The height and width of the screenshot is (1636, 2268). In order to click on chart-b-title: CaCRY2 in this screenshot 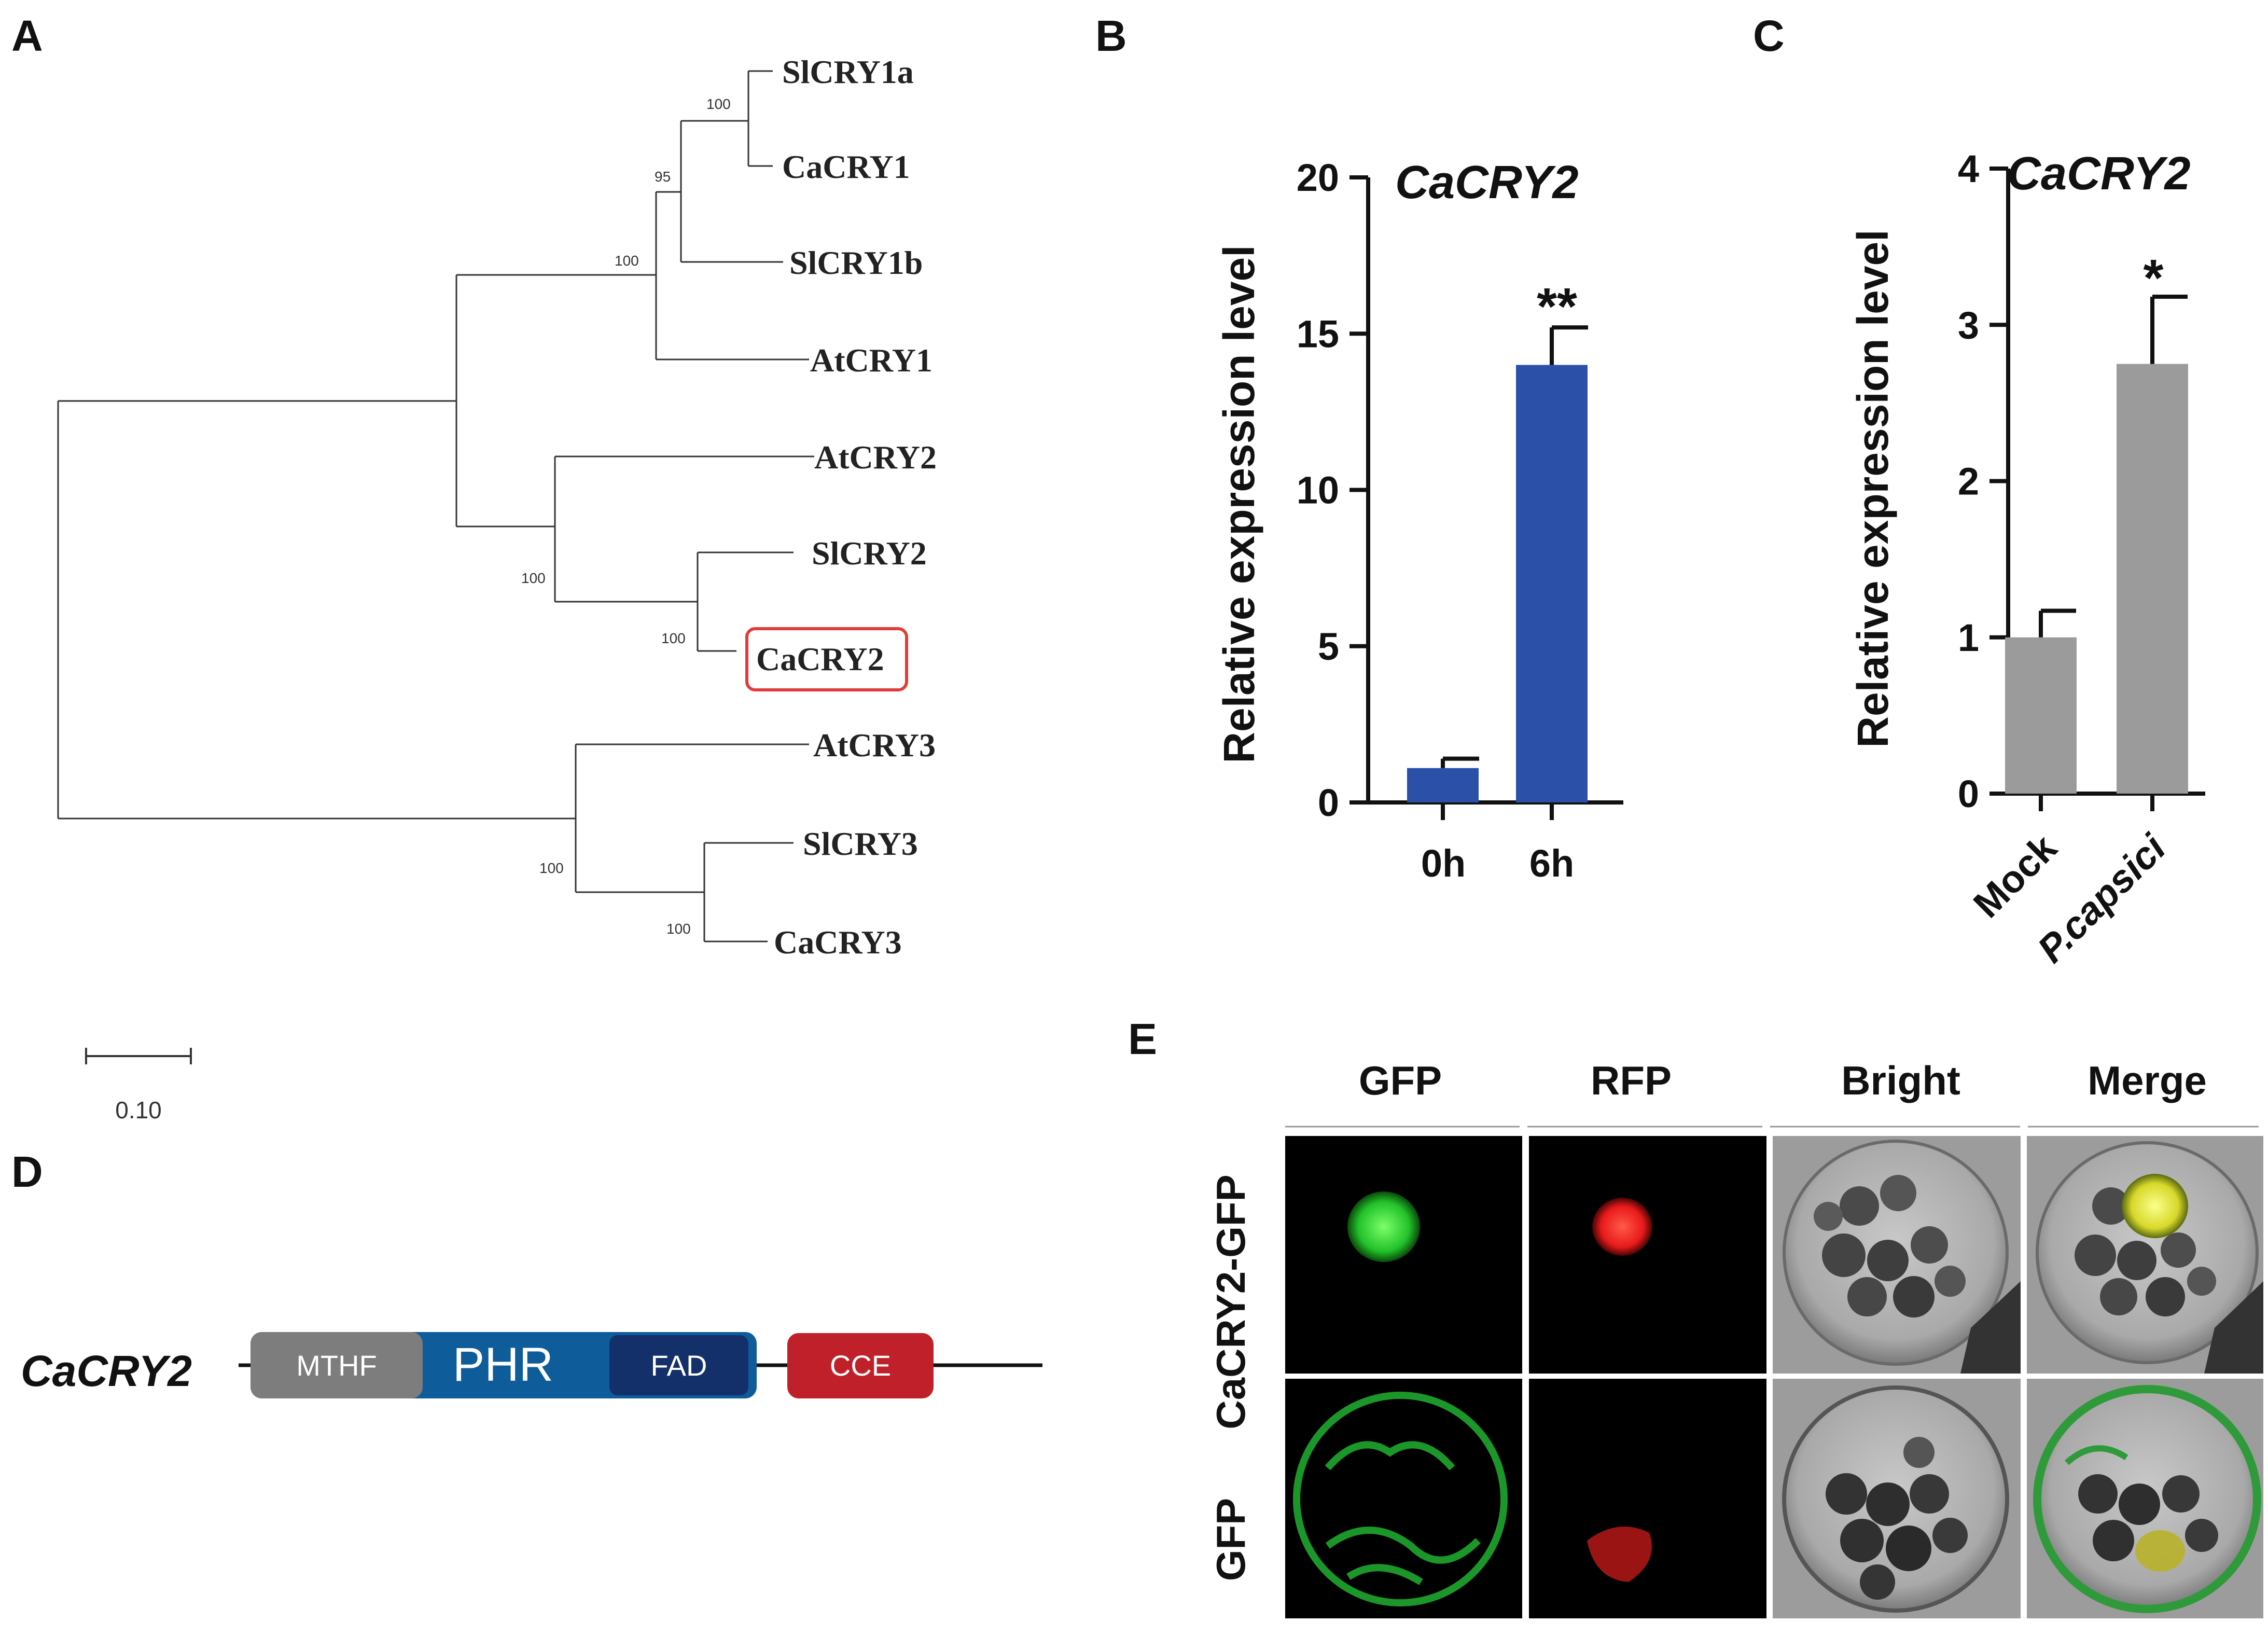, I will do `click(1487, 183)`.